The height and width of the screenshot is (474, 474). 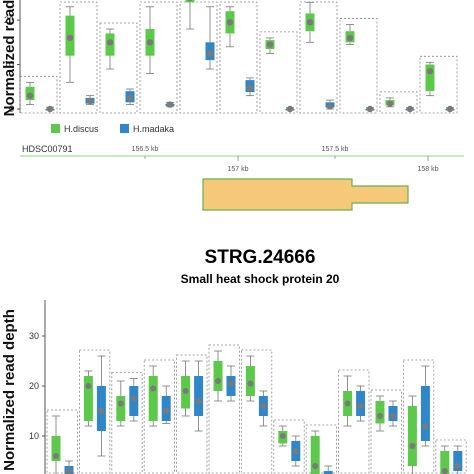 I want to click on top-y-tick-label-2: 20, so click(x=9, y=20).